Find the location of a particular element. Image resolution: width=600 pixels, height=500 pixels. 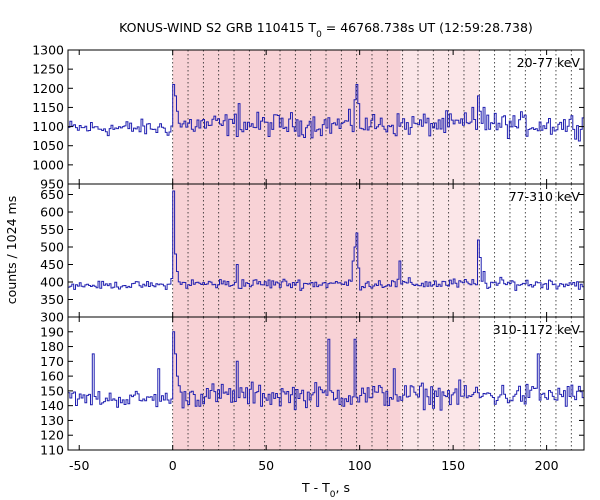

y-tick-label: 1050 is located at coordinates (48, 145).